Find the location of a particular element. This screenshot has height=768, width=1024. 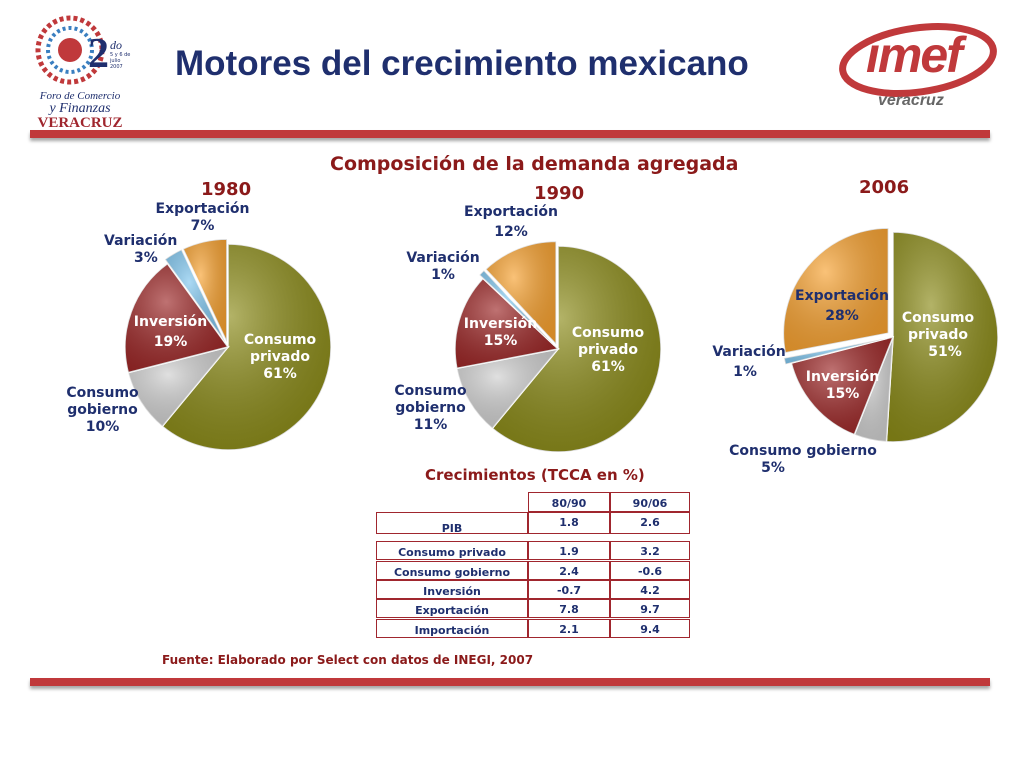

table-cell: -0.7 is located at coordinates (569, 589).